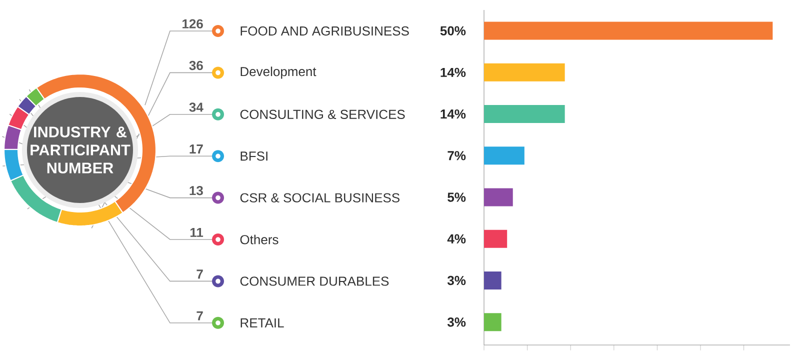 The image size is (800, 359). Describe the element at coordinates (278, 72) in the screenshot. I see `legend-label: Development` at that location.